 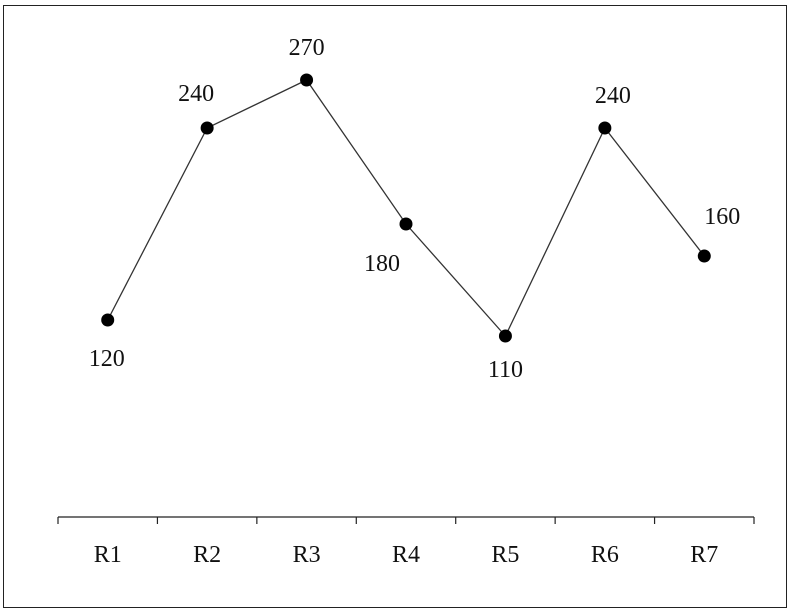 What do you see at coordinates (107, 359) in the screenshot?
I see `data-label: 120` at bounding box center [107, 359].